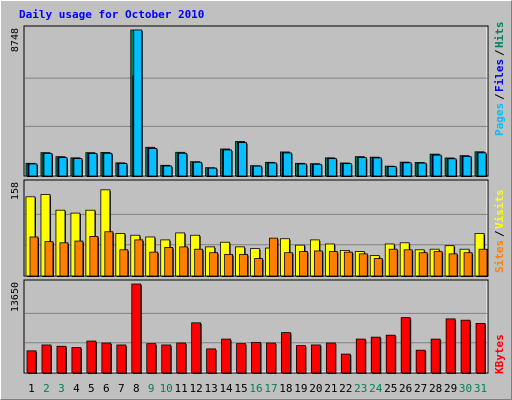 The width and height of the screenshot is (512, 400). What do you see at coordinates (499, 209) in the screenshot?
I see `legend-middle-label: Visits` at bounding box center [499, 209].